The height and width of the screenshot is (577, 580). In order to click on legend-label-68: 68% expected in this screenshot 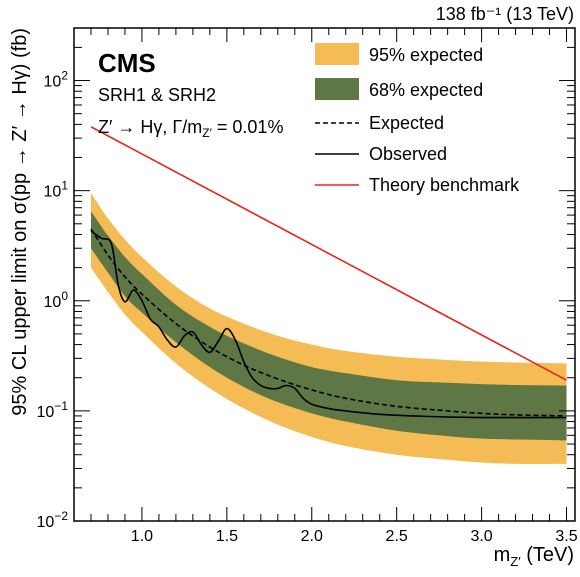, I will do `click(426, 90)`.